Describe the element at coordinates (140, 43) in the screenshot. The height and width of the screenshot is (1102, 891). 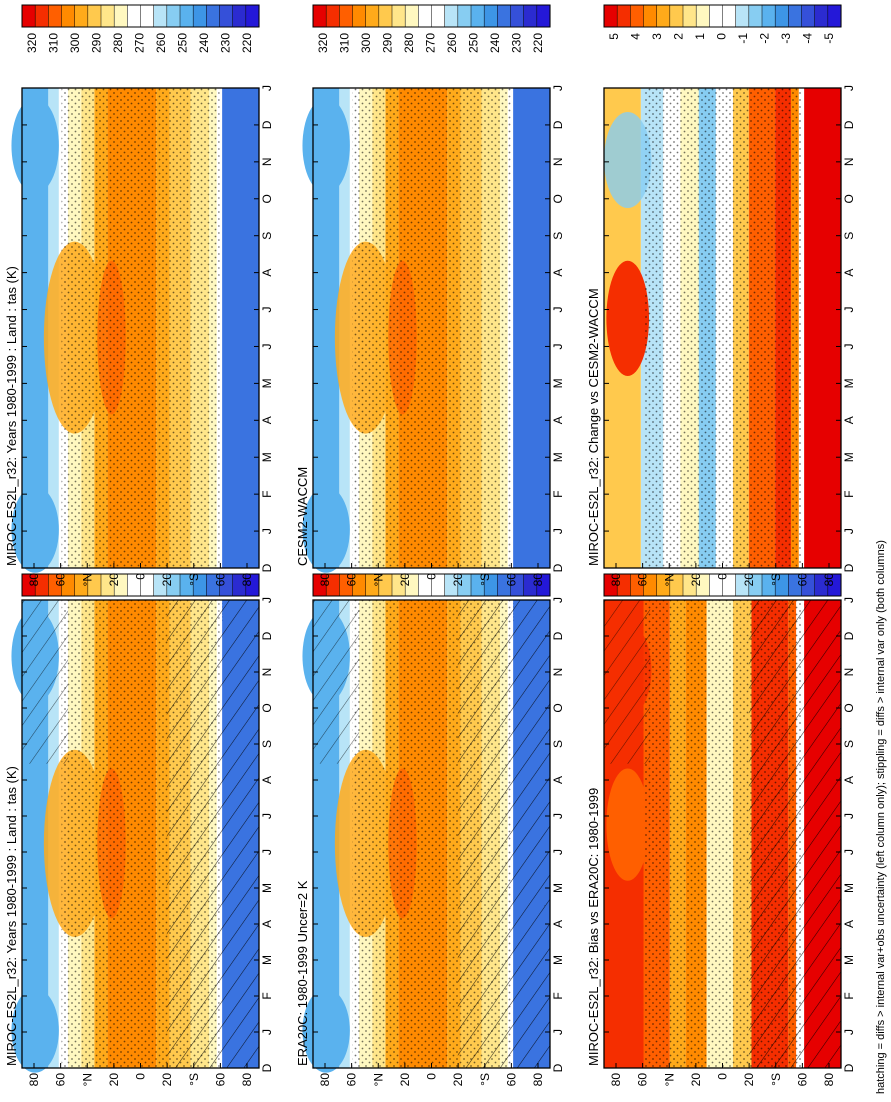
I see `colorbar-tick-label: 270` at that location.